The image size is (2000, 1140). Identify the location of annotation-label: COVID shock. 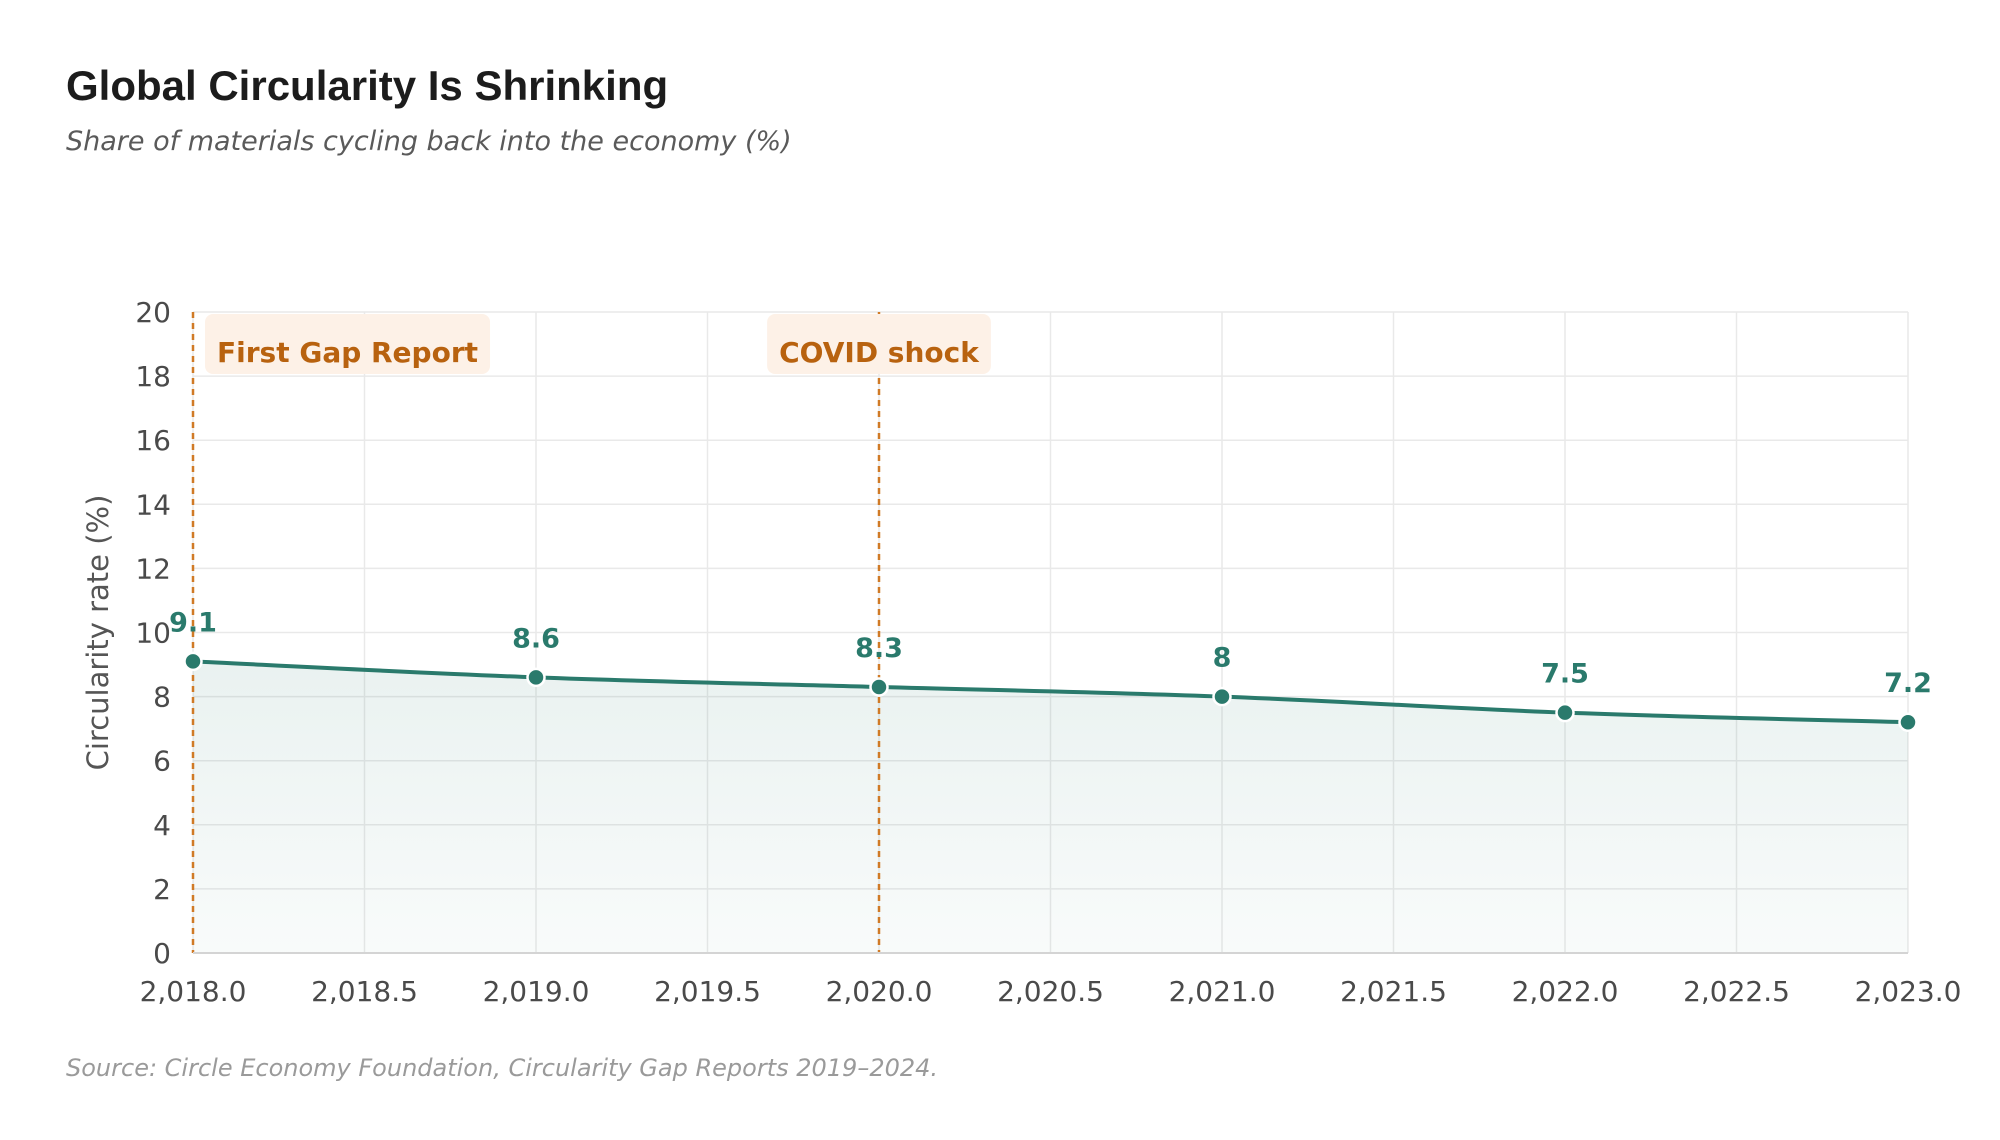
(879, 344).